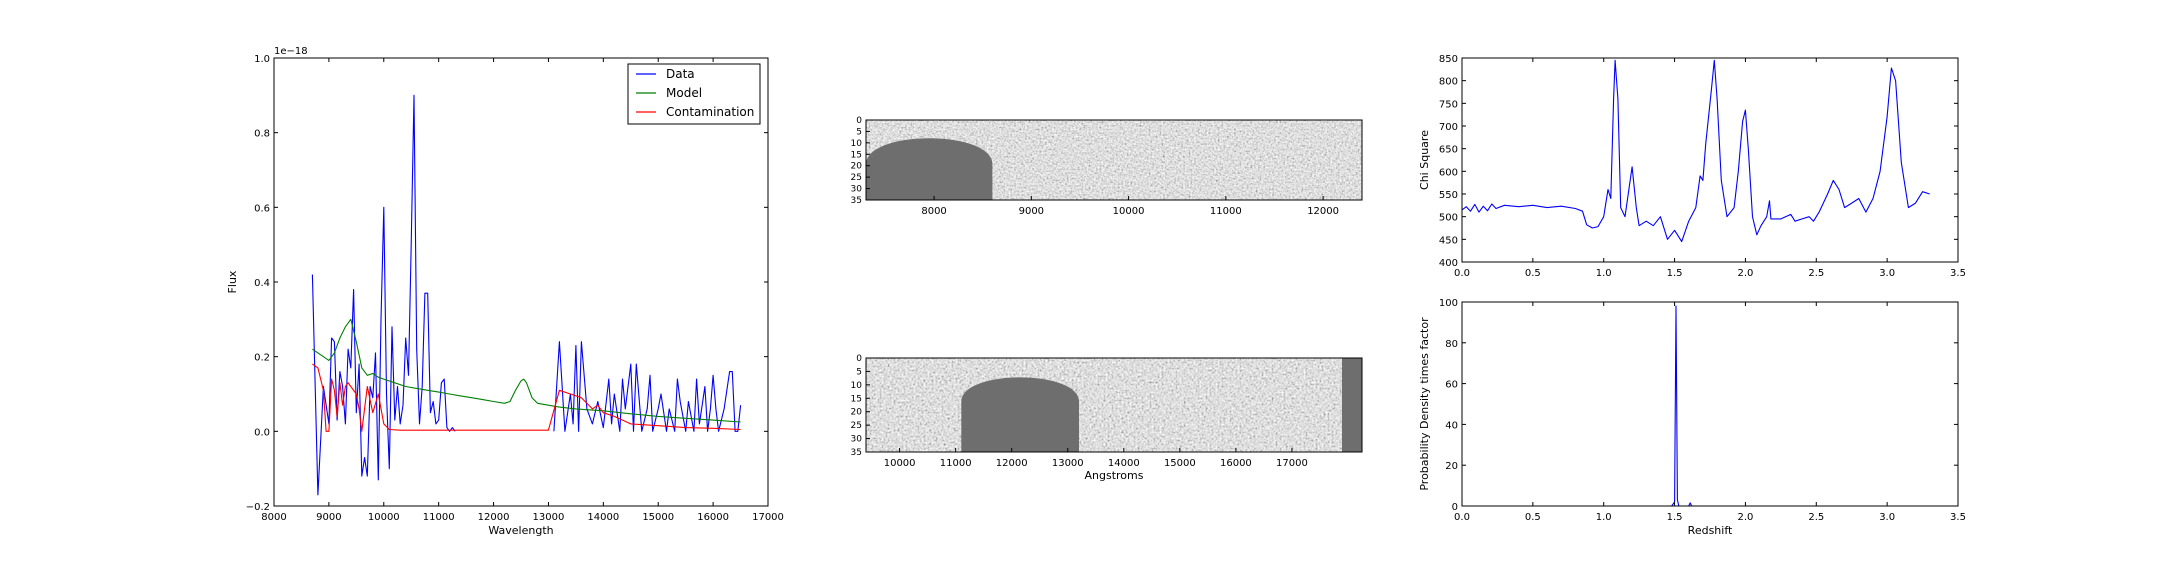 Image resolution: width=2160 pixels, height=576 pixels. I want to click on probability-density-x-tick-label: 1.0, so click(1604, 517).